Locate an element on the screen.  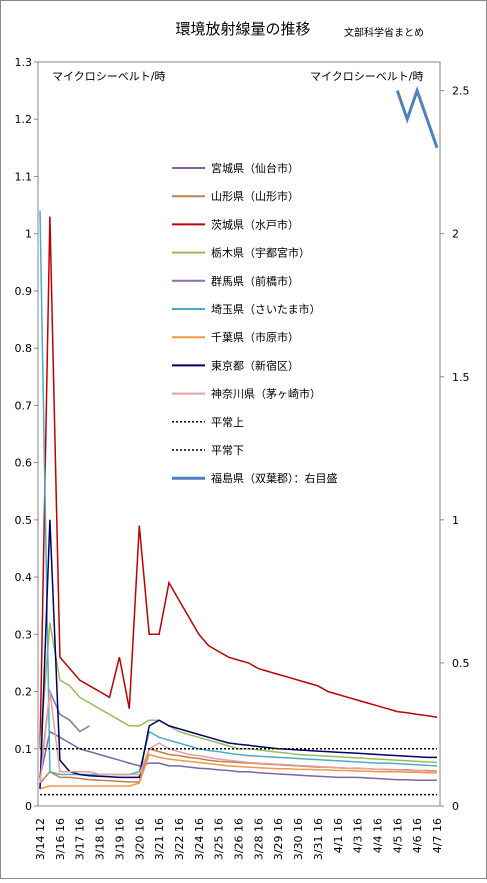
x-tick-label: 3/28 16 is located at coordinates (258, 839).